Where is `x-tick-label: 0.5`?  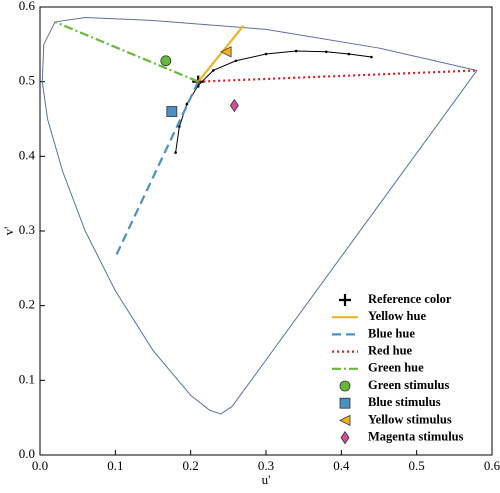
x-tick-label: 0.5 is located at coordinates (417, 465).